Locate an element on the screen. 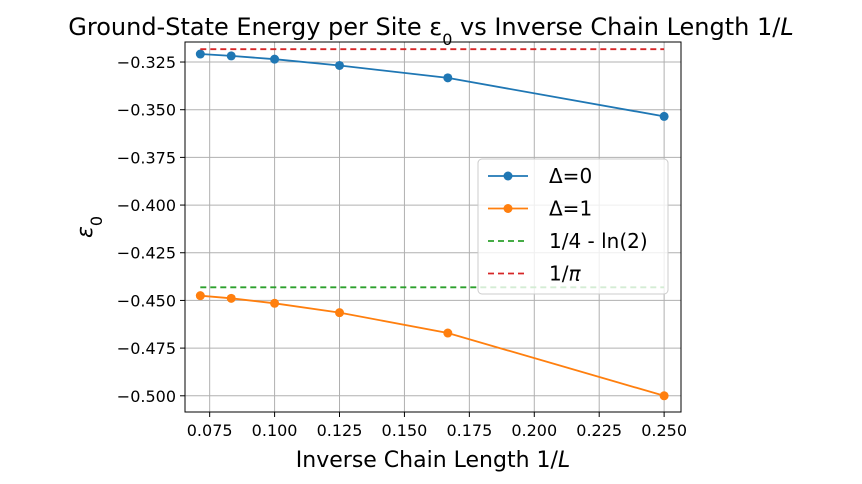 Image resolution: width=862 pixels, height=484 pixels. y-tick-label: −0.500 is located at coordinates (146, 396).